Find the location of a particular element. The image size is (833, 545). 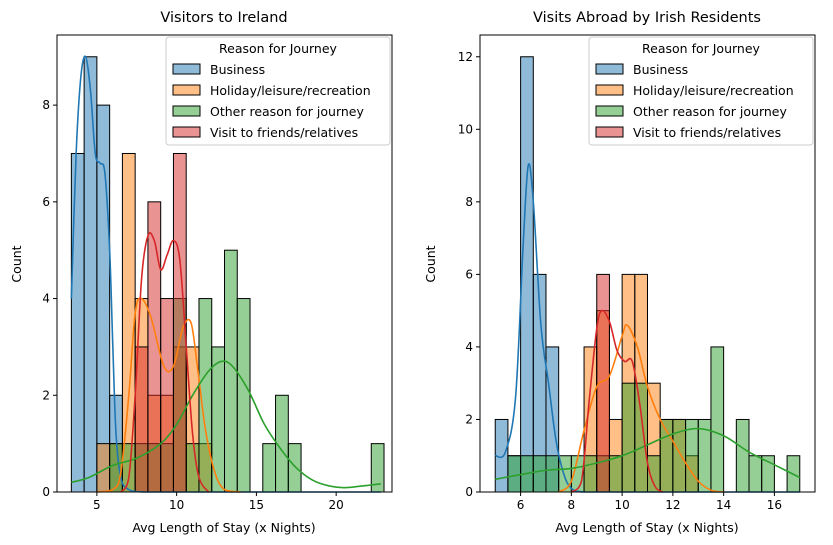

y-tick-label: 10 is located at coordinates (465, 129).